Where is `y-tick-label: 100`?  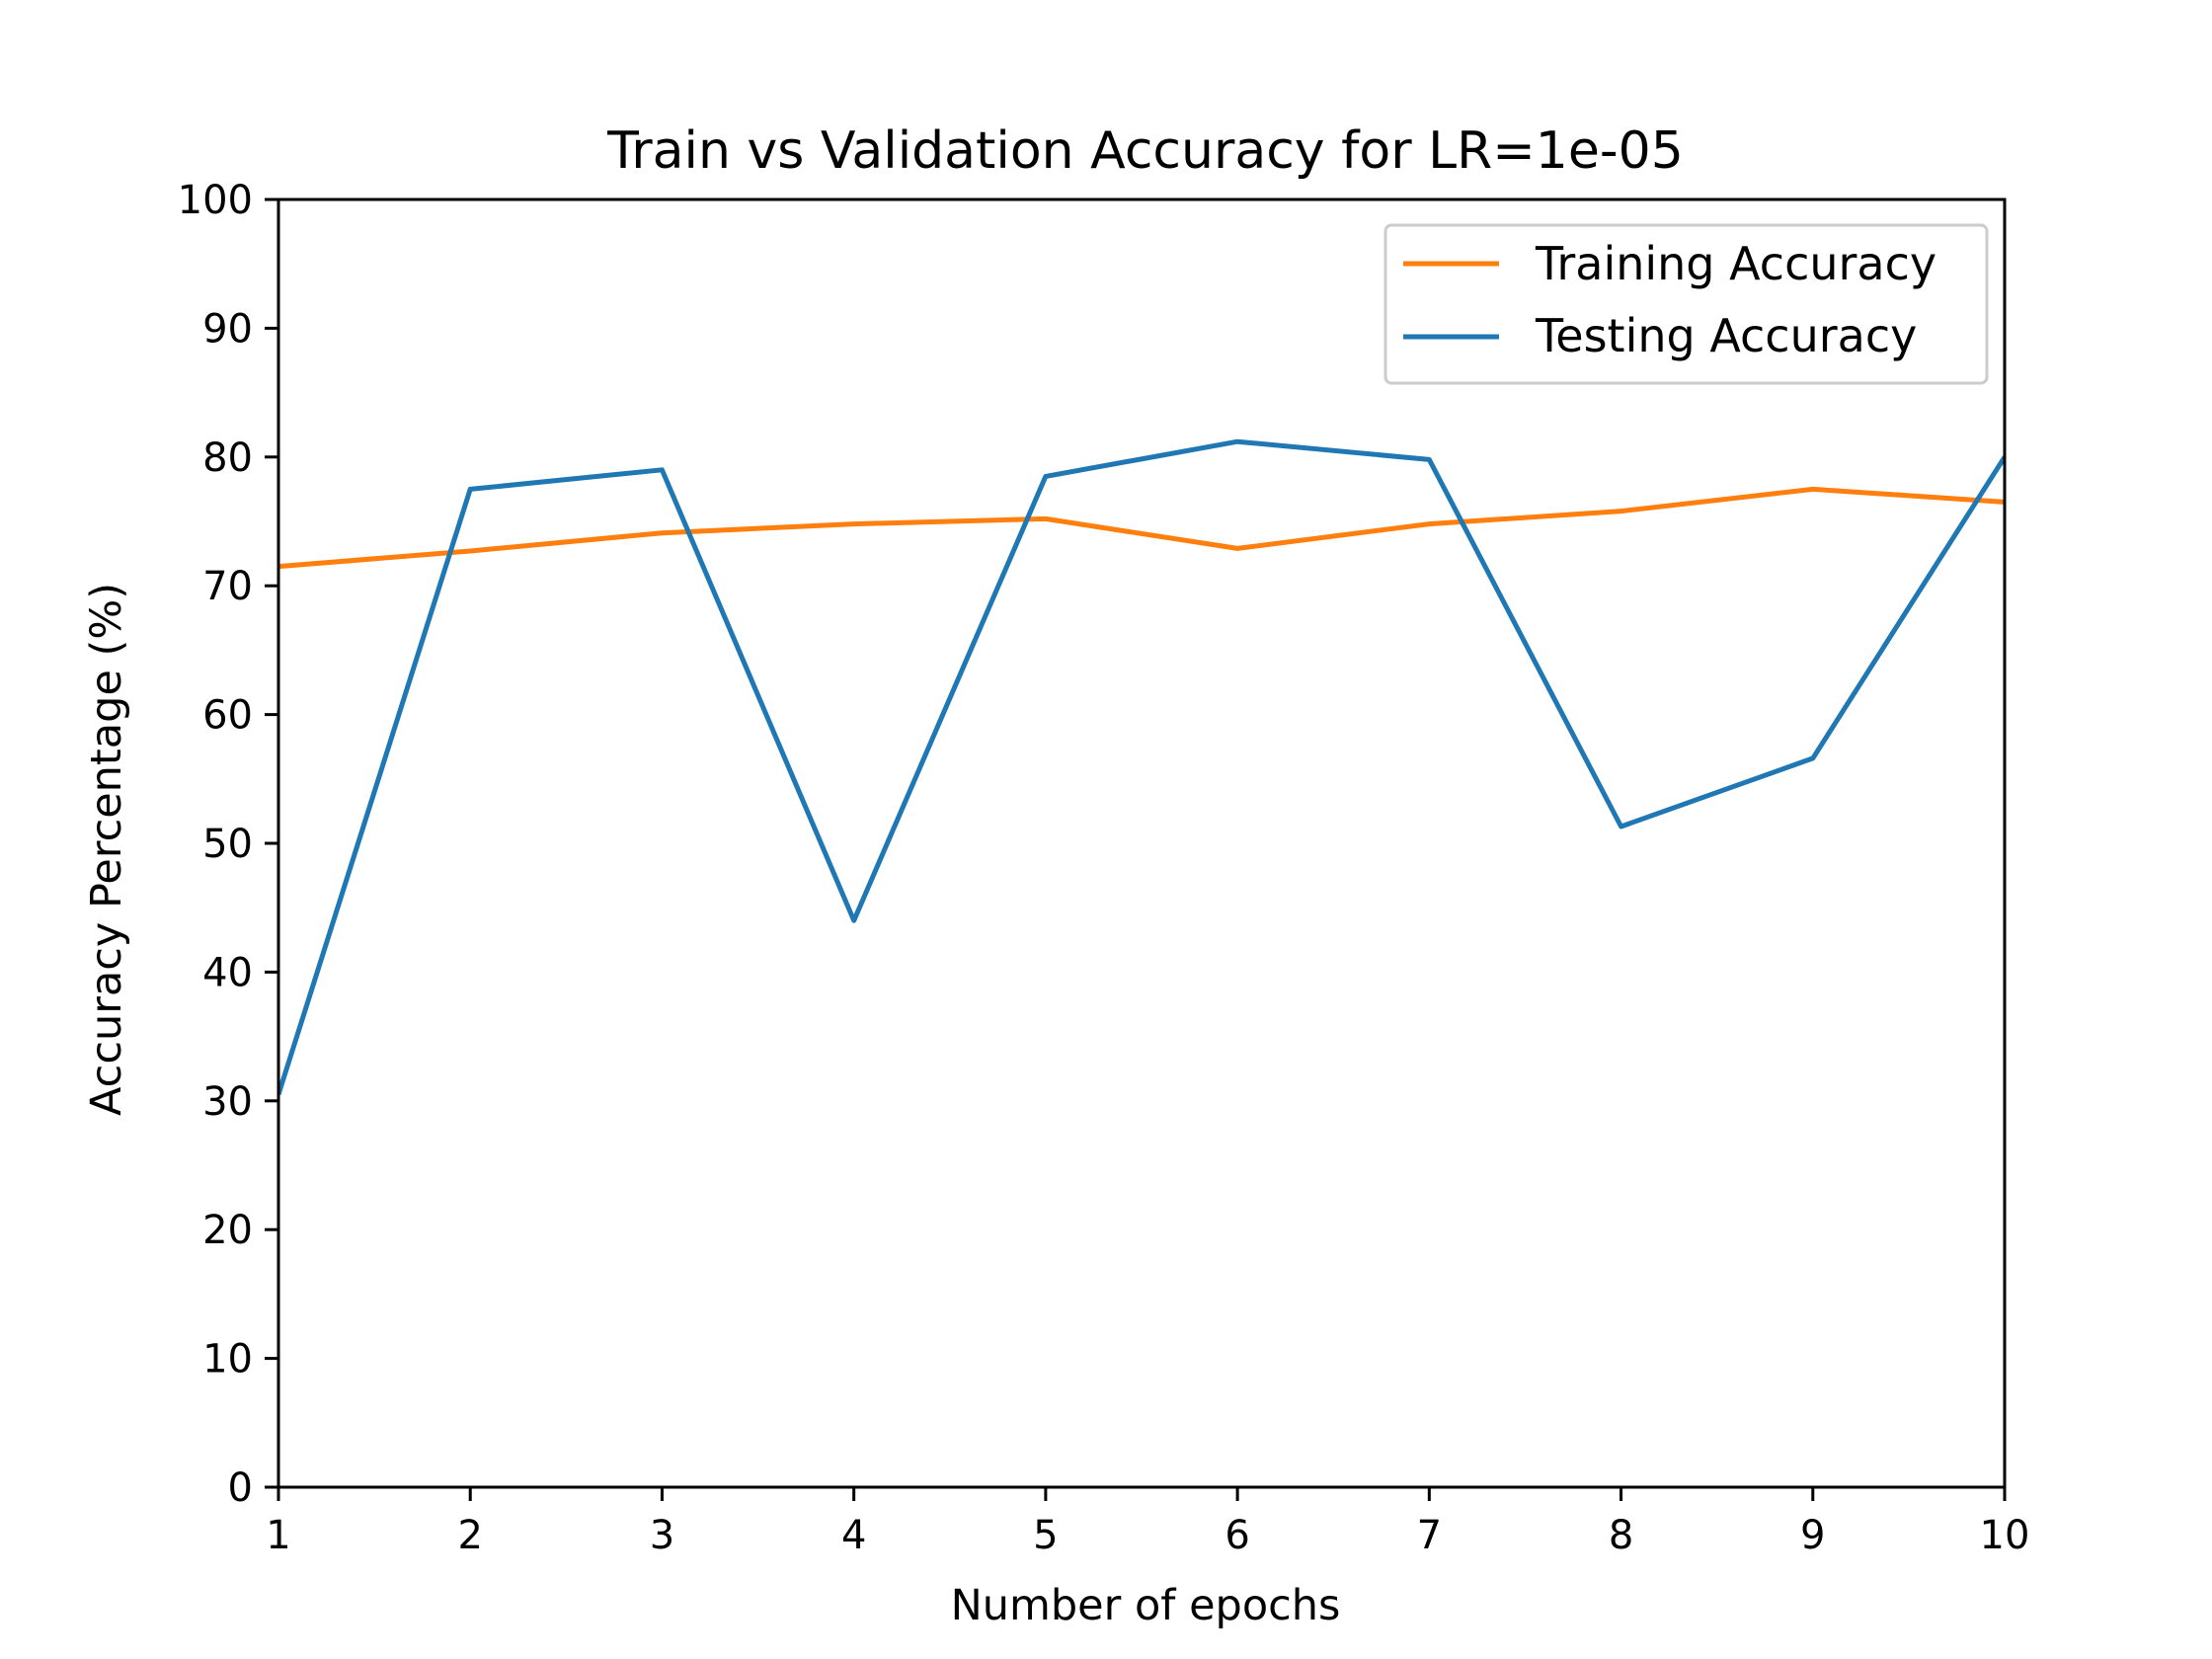
y-tick-label: 100 is located at coordinates (216, 201).